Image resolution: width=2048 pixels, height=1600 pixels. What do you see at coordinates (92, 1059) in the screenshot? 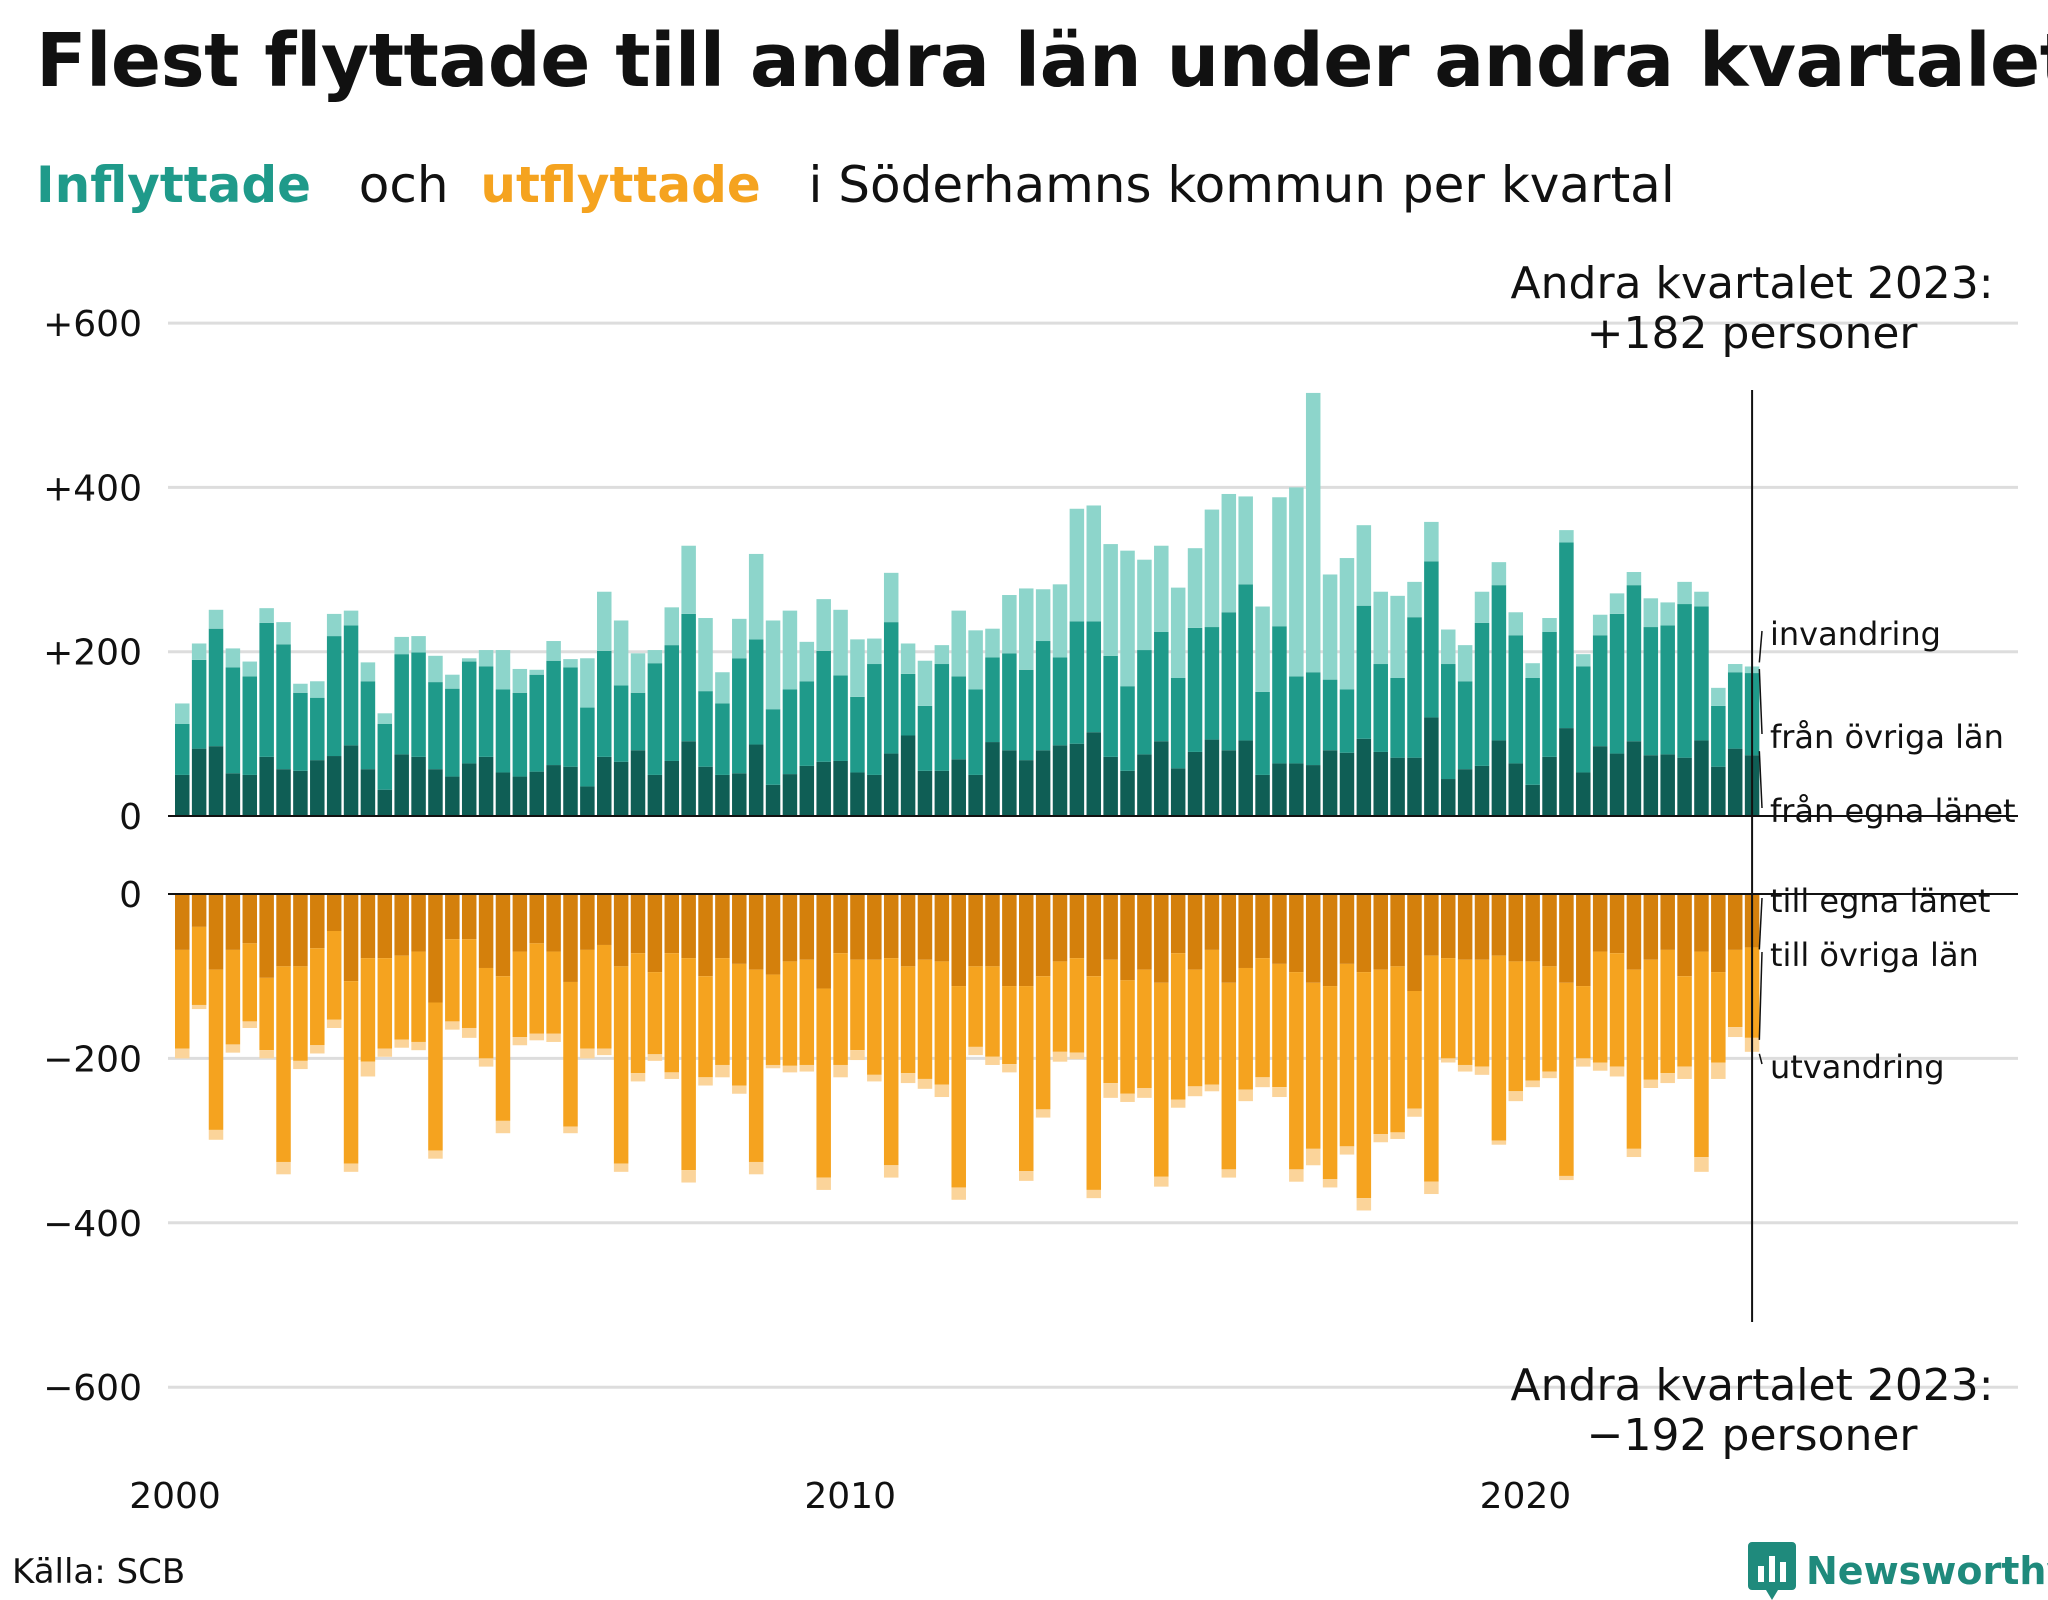
I see `y-tick-label: −200` at bounding box center [92, 1059].